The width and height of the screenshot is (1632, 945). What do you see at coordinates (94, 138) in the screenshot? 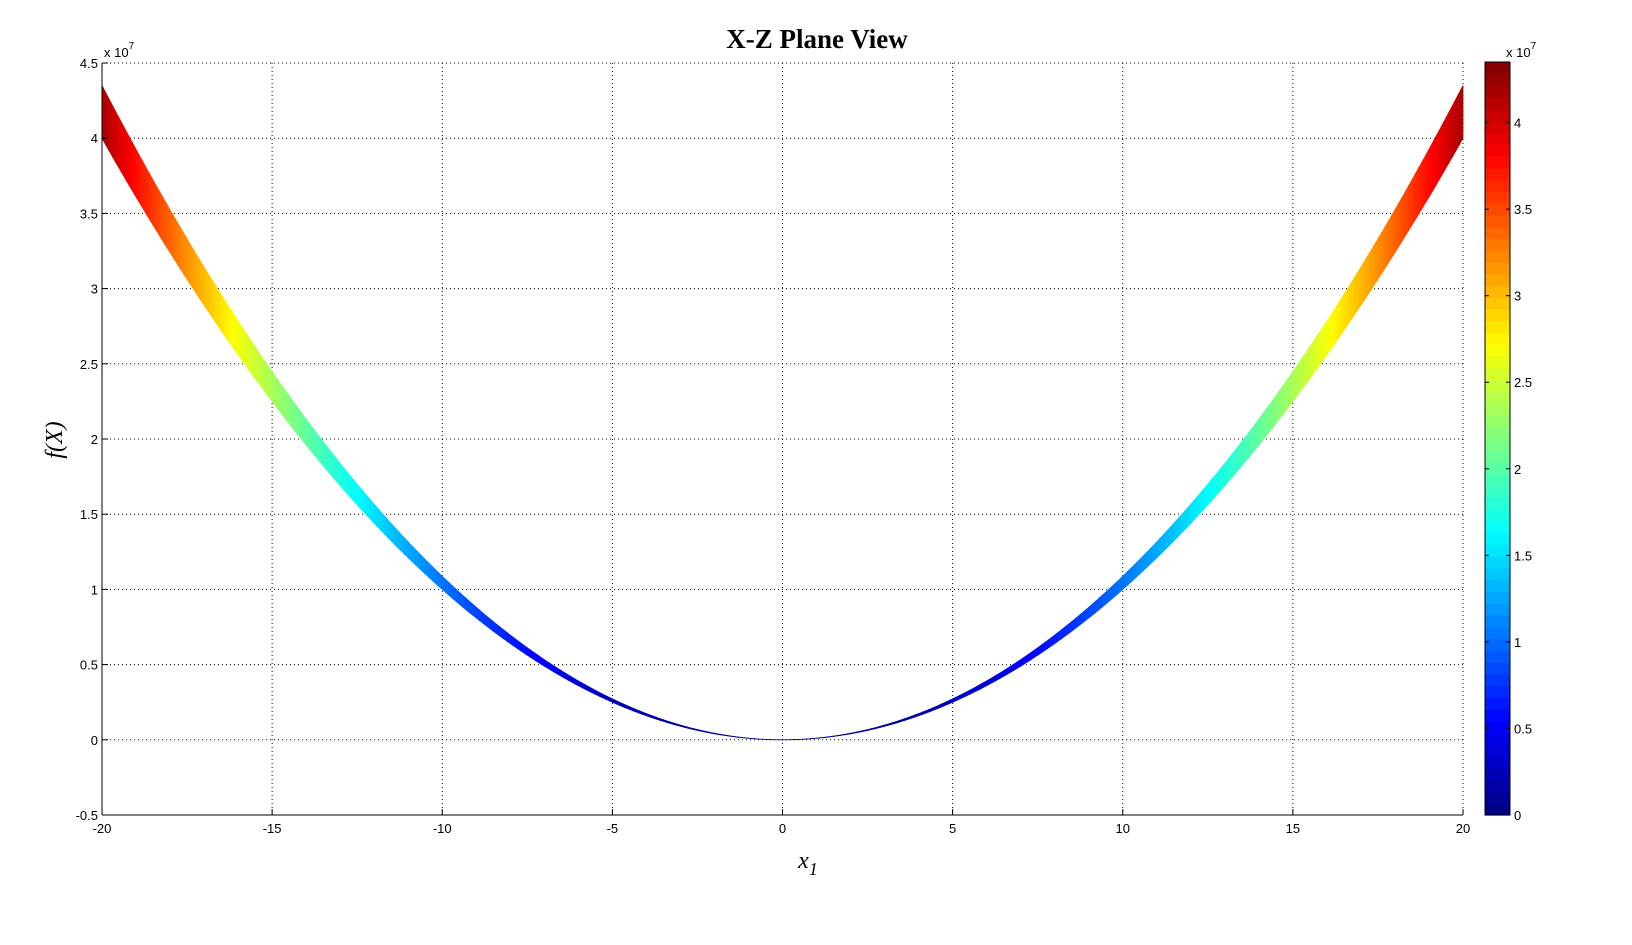
I see `y-tick-label: 4` at bounding box center [94, 138].